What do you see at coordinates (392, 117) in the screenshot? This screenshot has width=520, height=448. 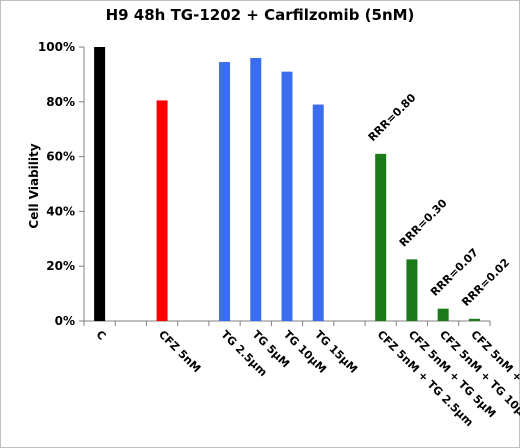 I see `bar-annotation: RRR=0.80` at bounding box center [392, 117].